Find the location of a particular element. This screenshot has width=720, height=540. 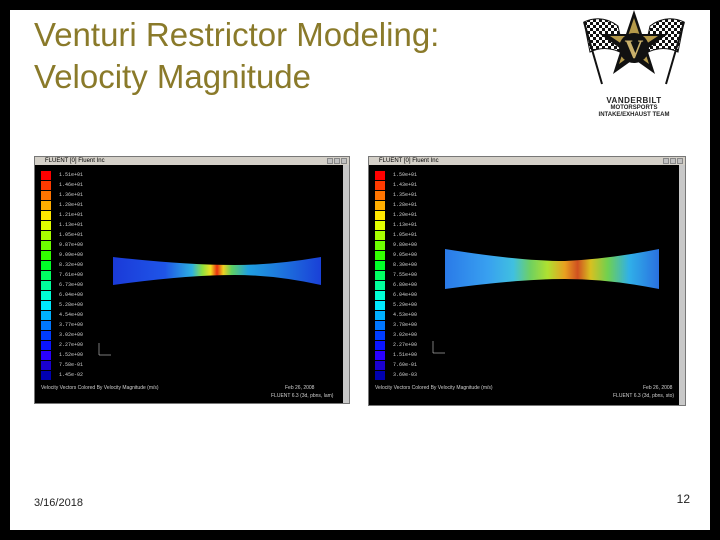

legend-label: 1.51e+00 is located at coordinates (405, 355).